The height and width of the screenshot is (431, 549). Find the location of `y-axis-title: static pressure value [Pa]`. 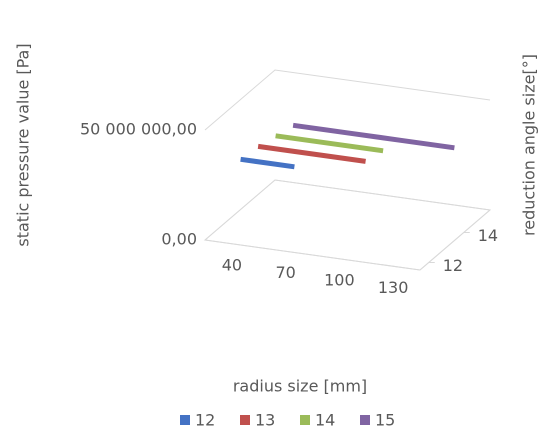

y-axis-title: static pressure value [Pa] is located at coordinates (23, 144).